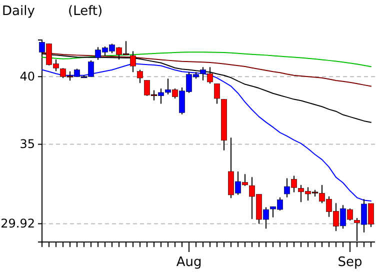  I want to click on x-tick-label: Sep, so click(350, 262).